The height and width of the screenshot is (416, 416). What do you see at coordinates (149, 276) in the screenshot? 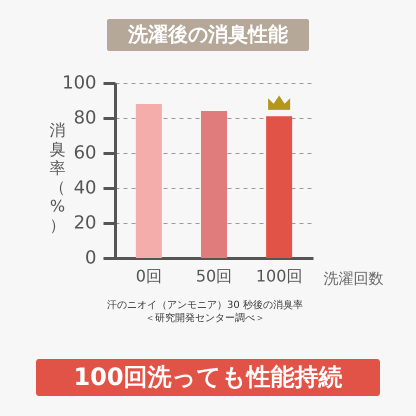
I see `x-tick-label: 0回` at bounding box center [149, 276].